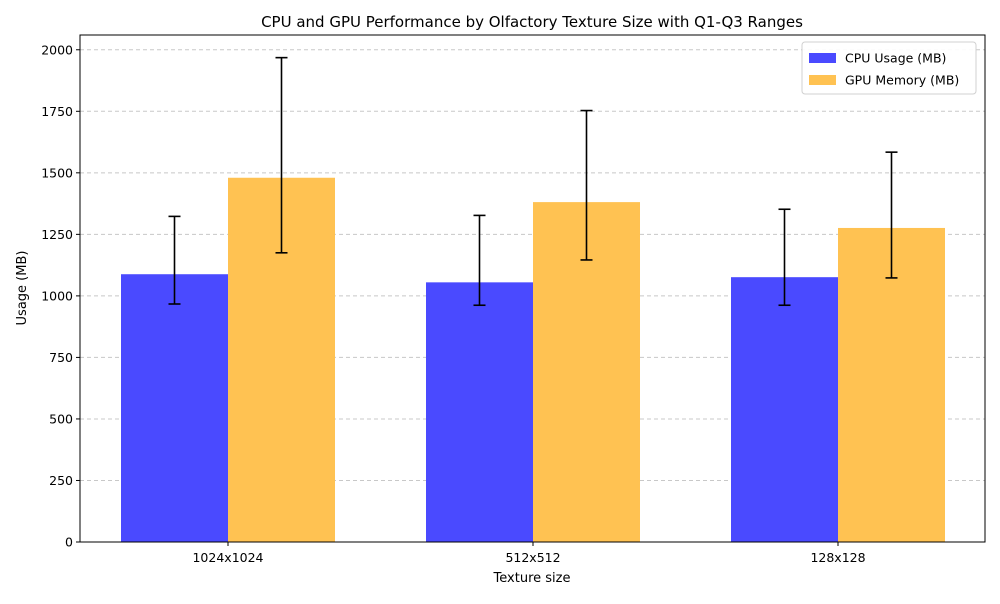  Describe the element at coordinates (61, 480) in the screenshot. I see `y-tick-label: 250` at that location.